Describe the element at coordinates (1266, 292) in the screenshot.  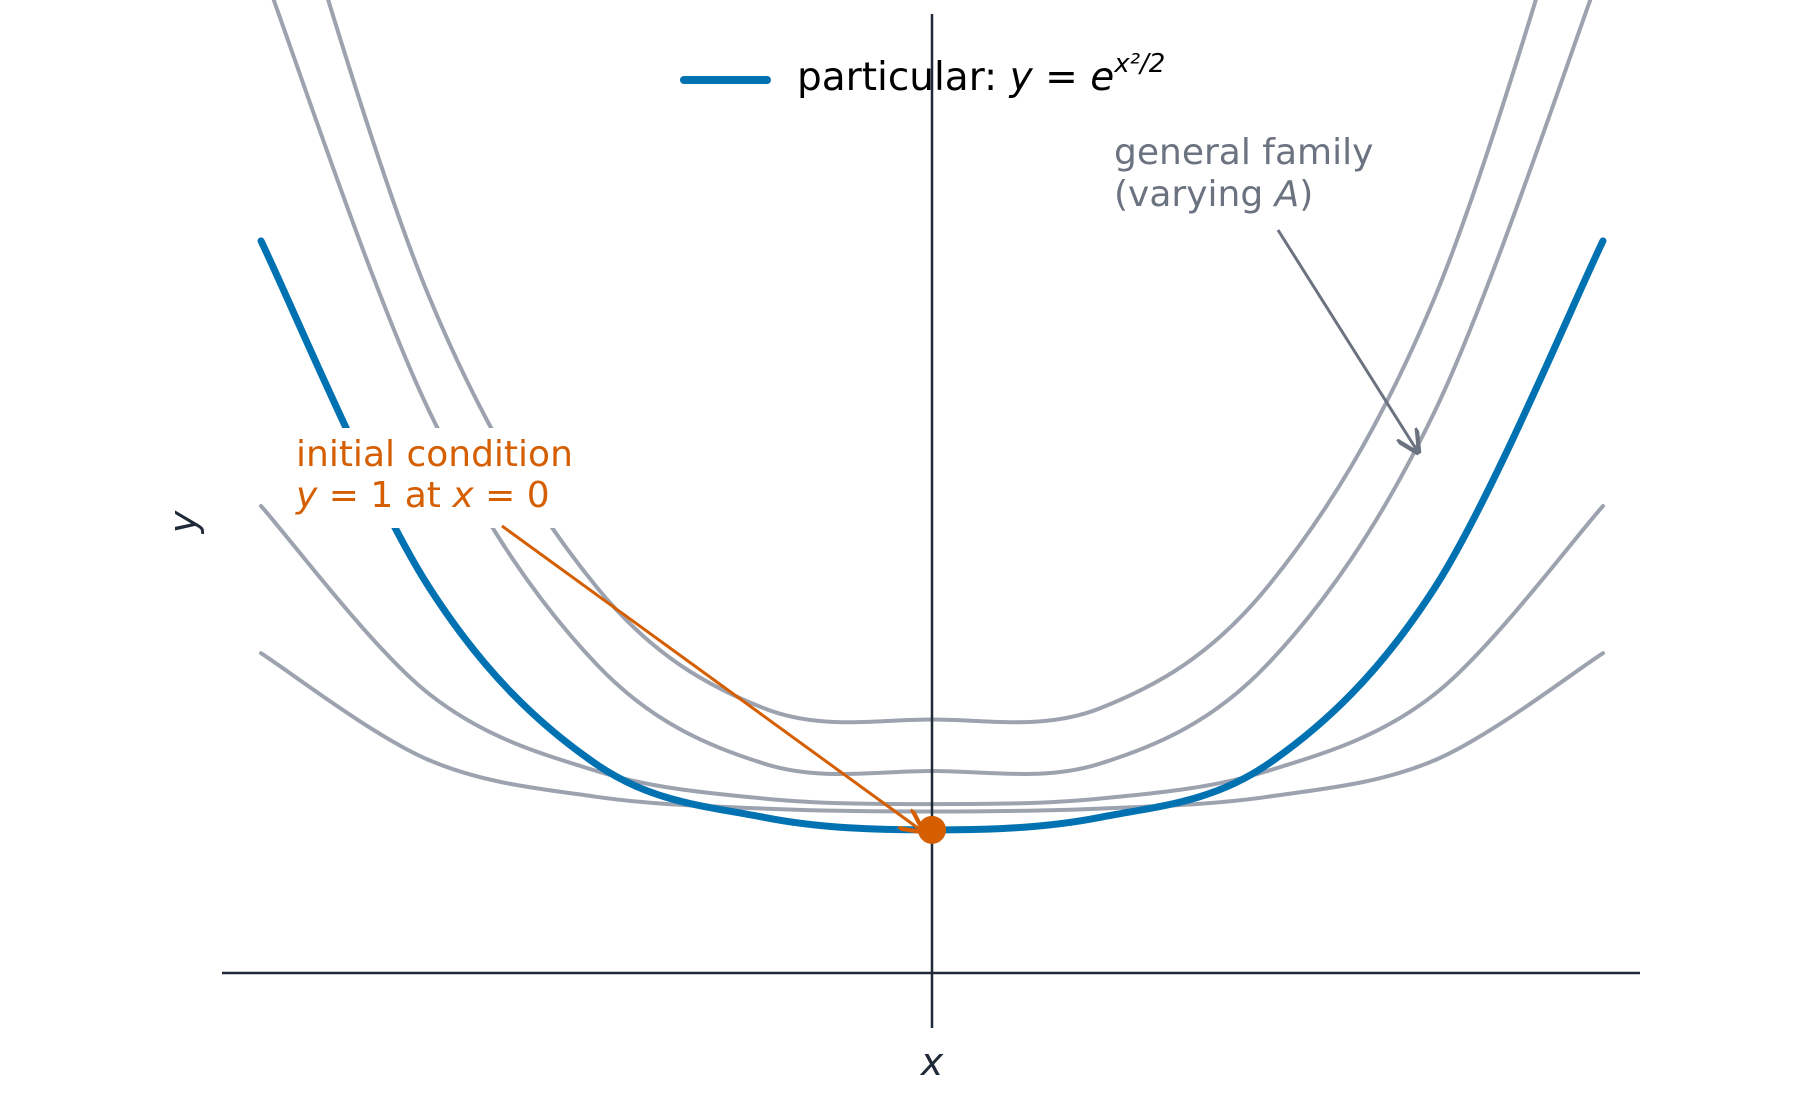
I see `annotation-general-family: general family (varying A)` at that location.